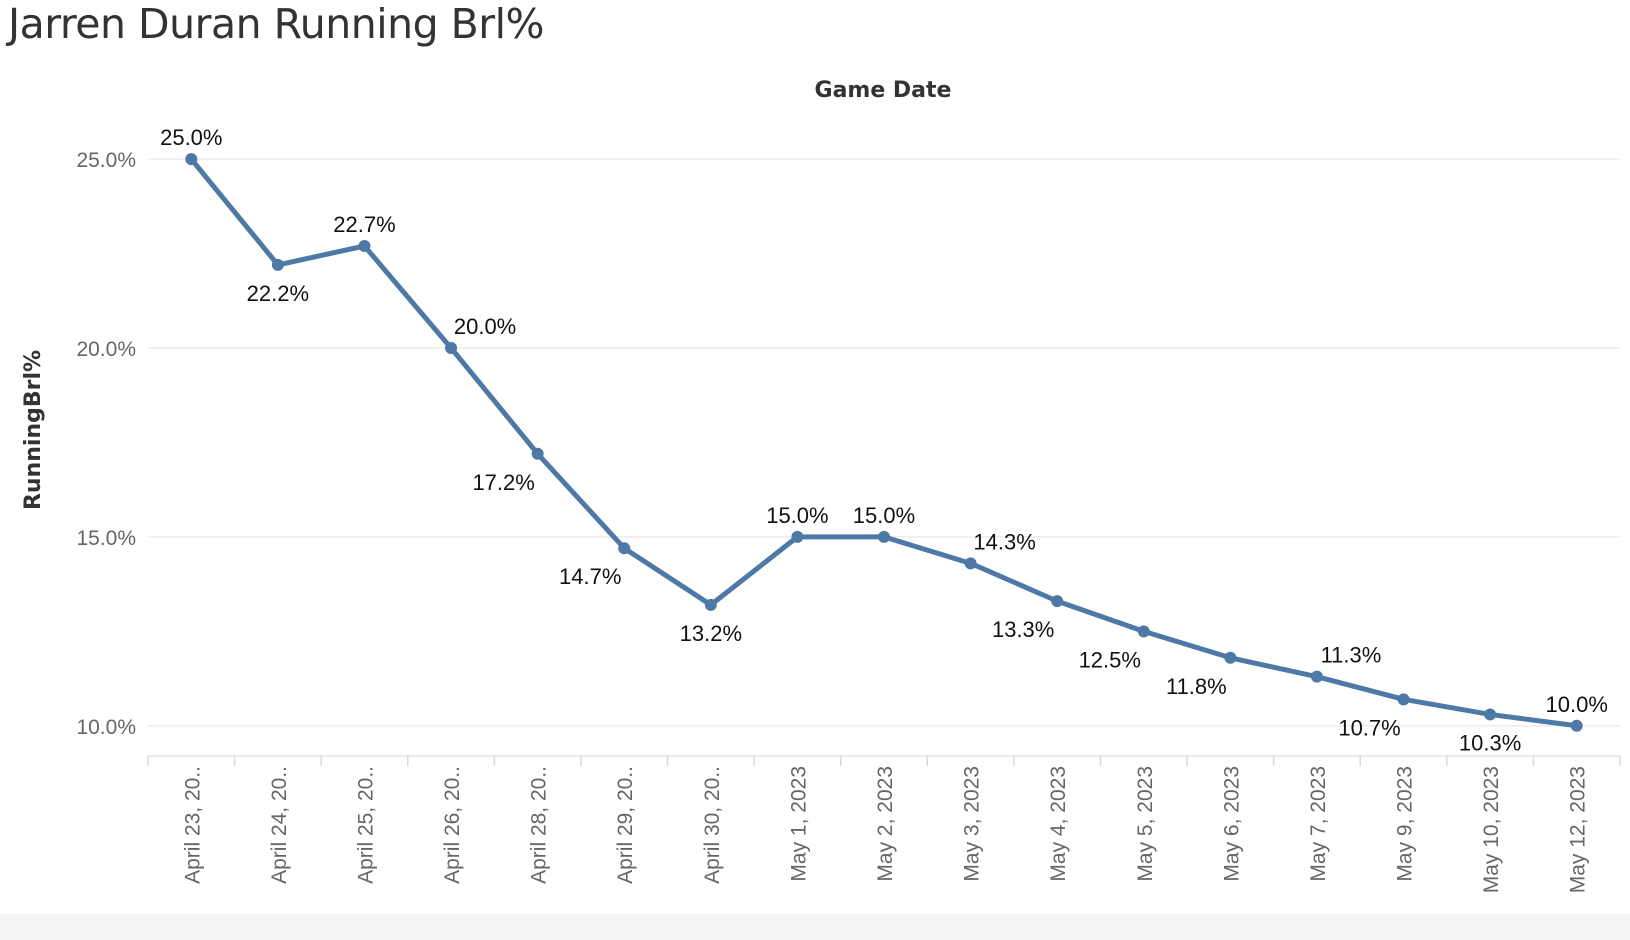 The height and width of the screenshot is (940, 1630). I want to click on y-tick-label: 10.0%, so click(106, 727).